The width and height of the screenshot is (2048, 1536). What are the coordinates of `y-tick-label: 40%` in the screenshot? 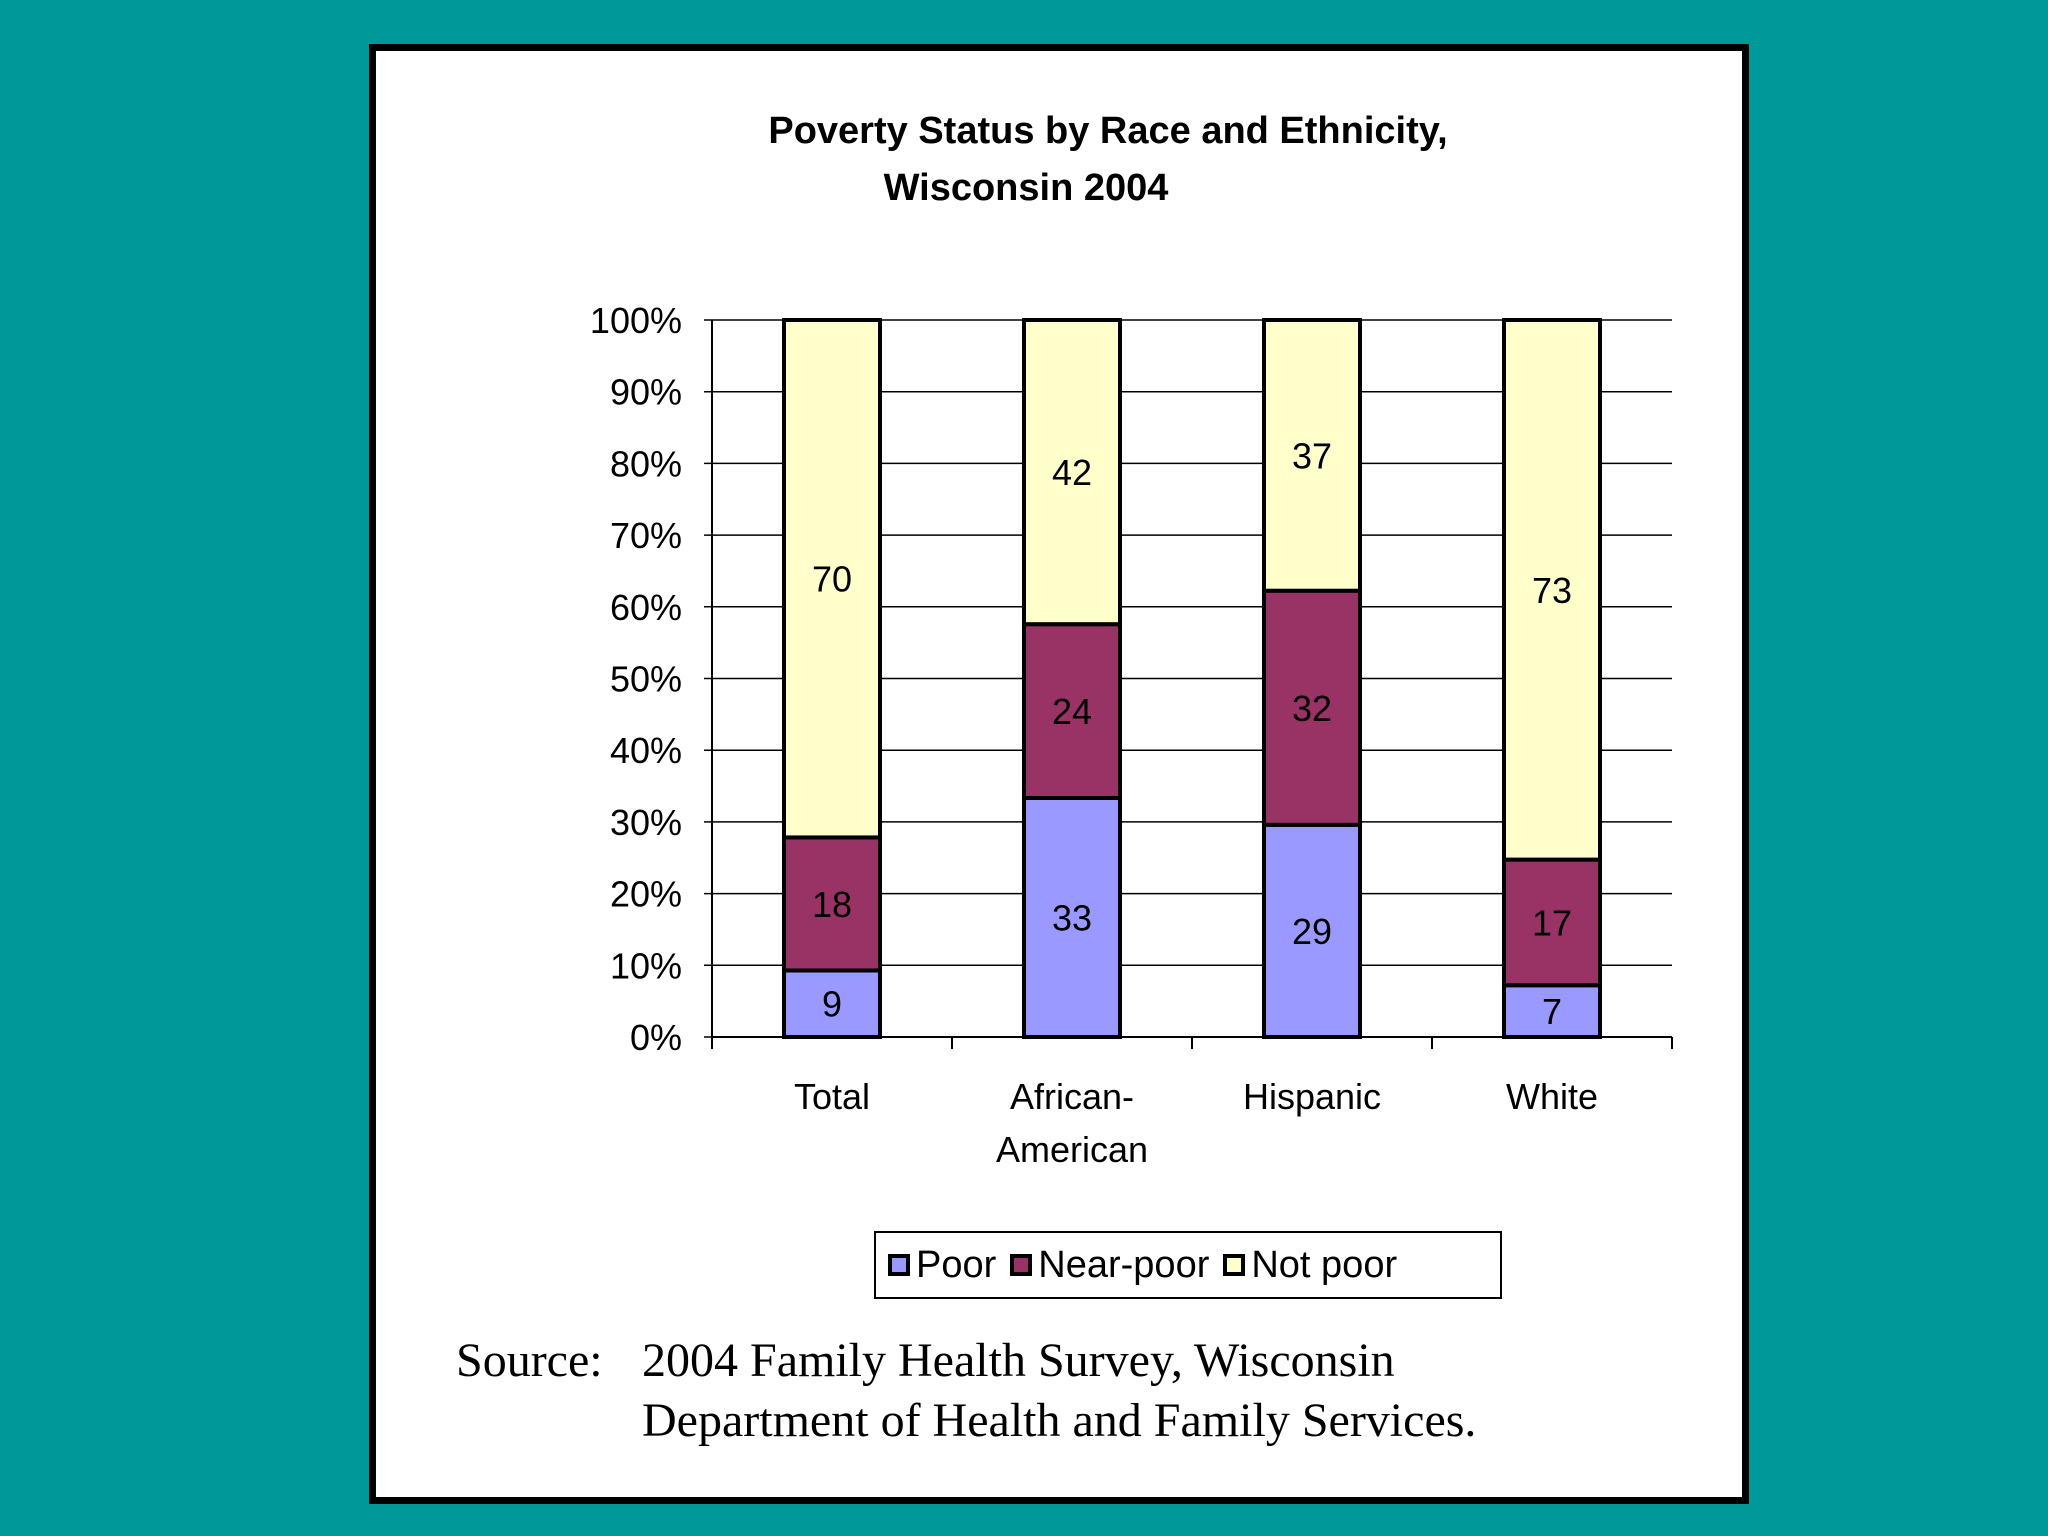 It's located at (646, 750).